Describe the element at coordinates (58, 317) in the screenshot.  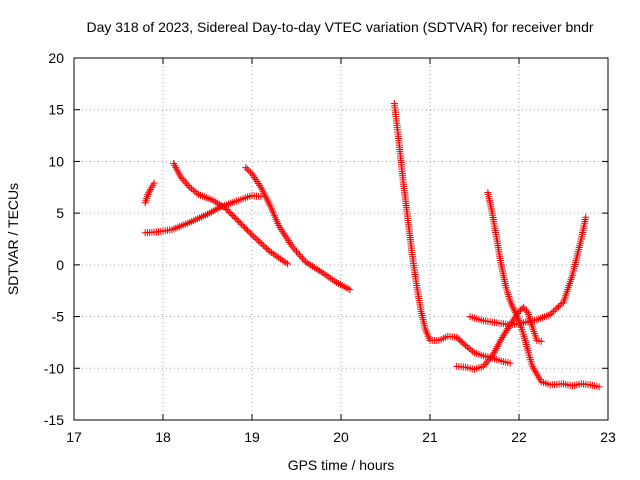
I see `y-tick-label: -5` at that location.